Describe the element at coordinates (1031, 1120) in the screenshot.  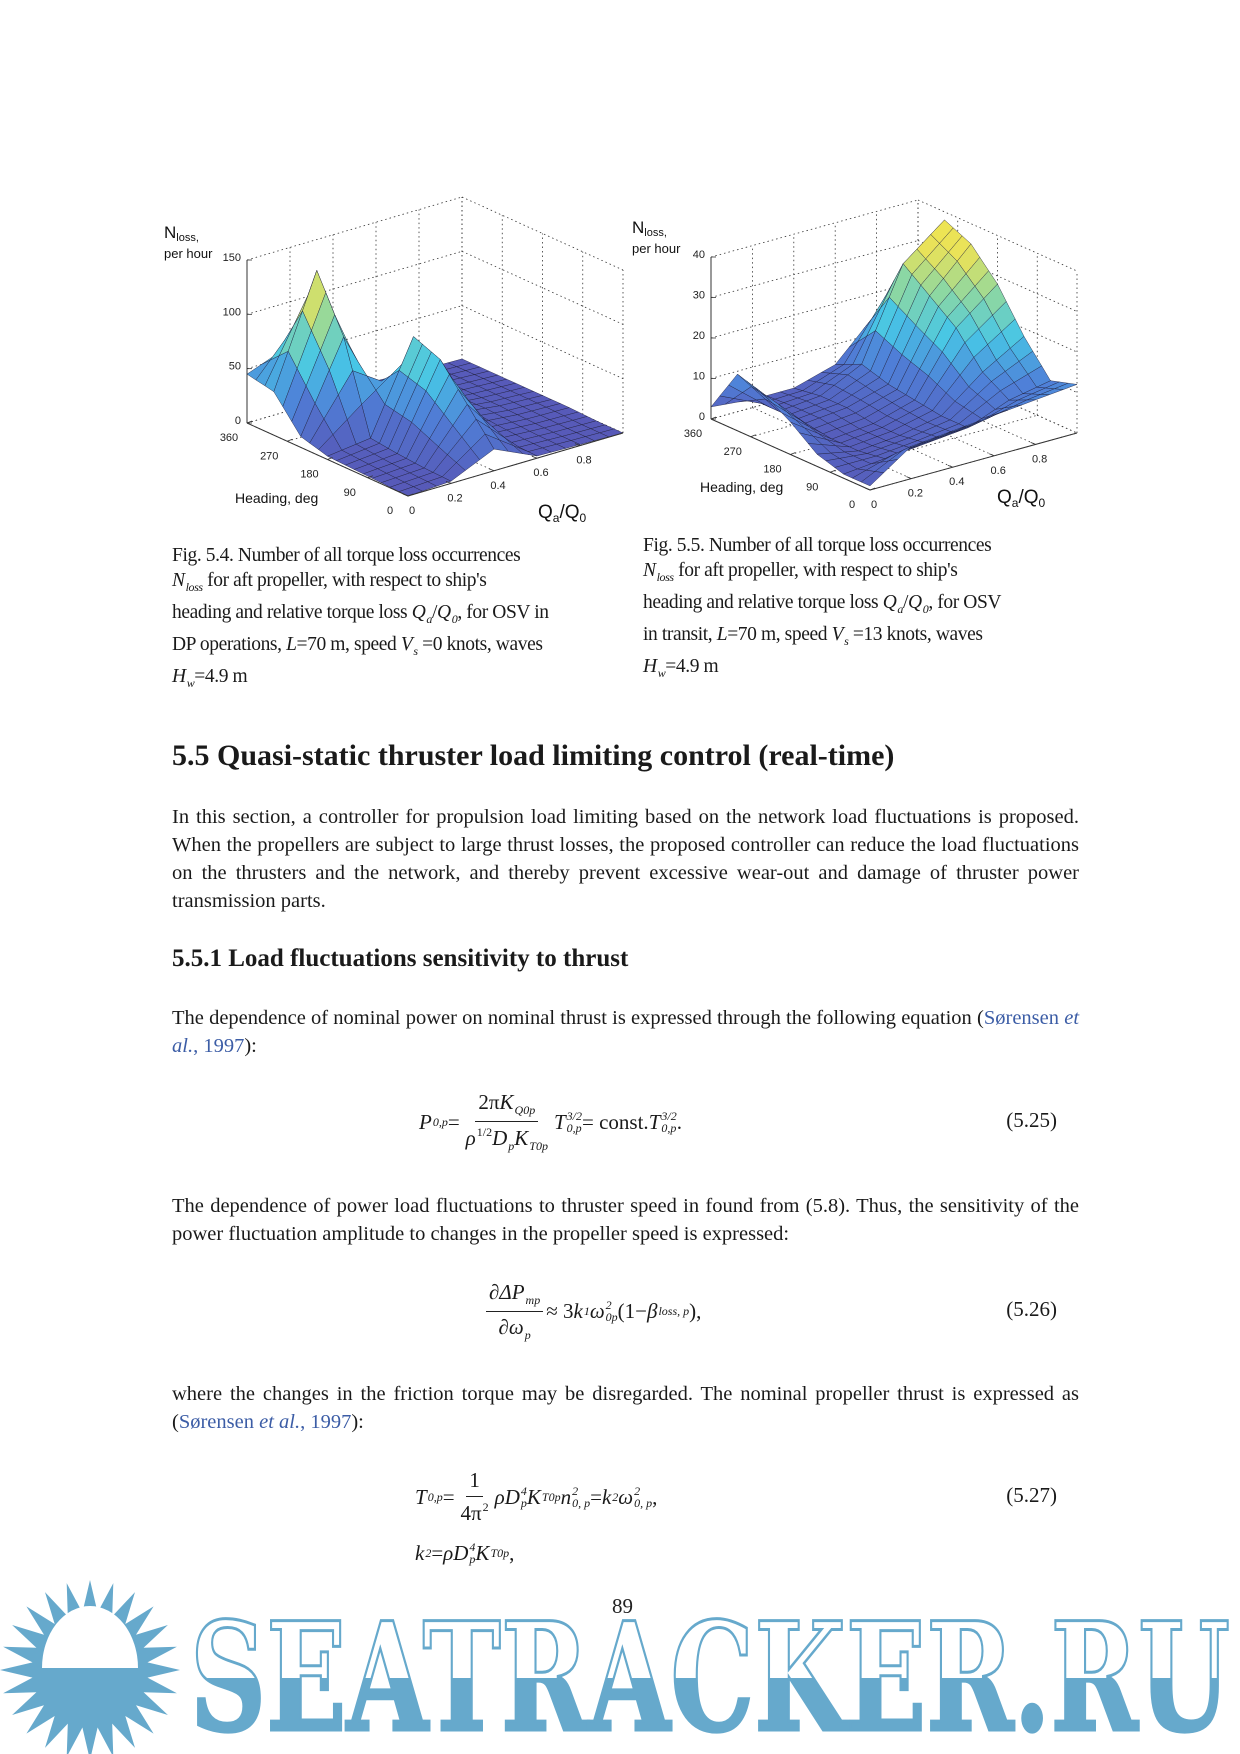
I see `equation-number-5-25: (5.25)` at that location.